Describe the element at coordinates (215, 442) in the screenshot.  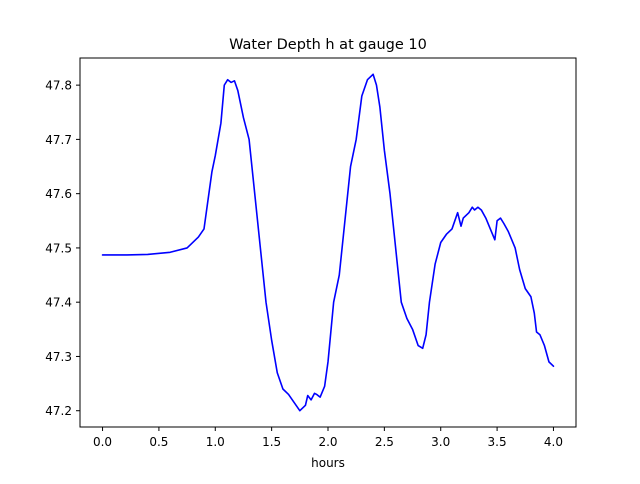
I see `x-tick-label: 1.0` at that location.